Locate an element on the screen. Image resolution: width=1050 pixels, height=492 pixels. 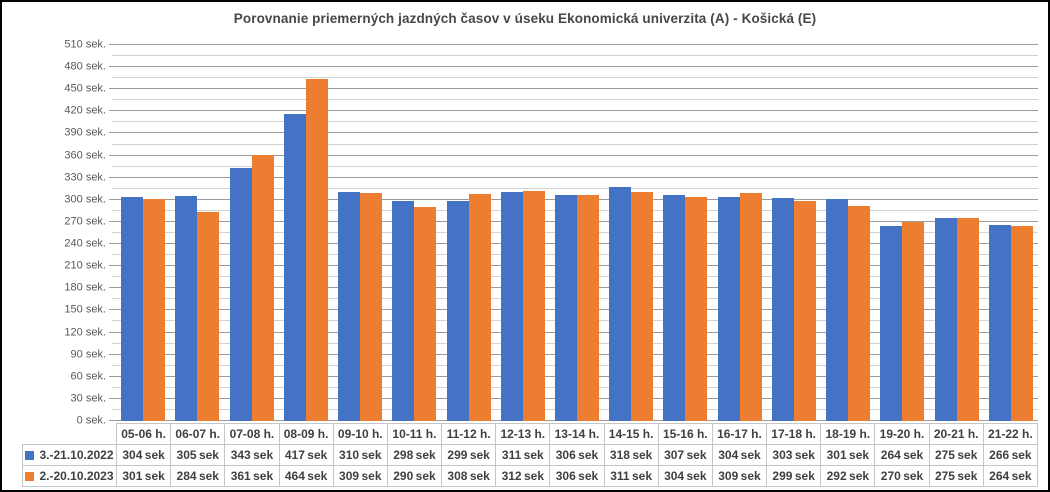
bar-3.-21.10.2022-13-14 is located at coordinates (565, 308).